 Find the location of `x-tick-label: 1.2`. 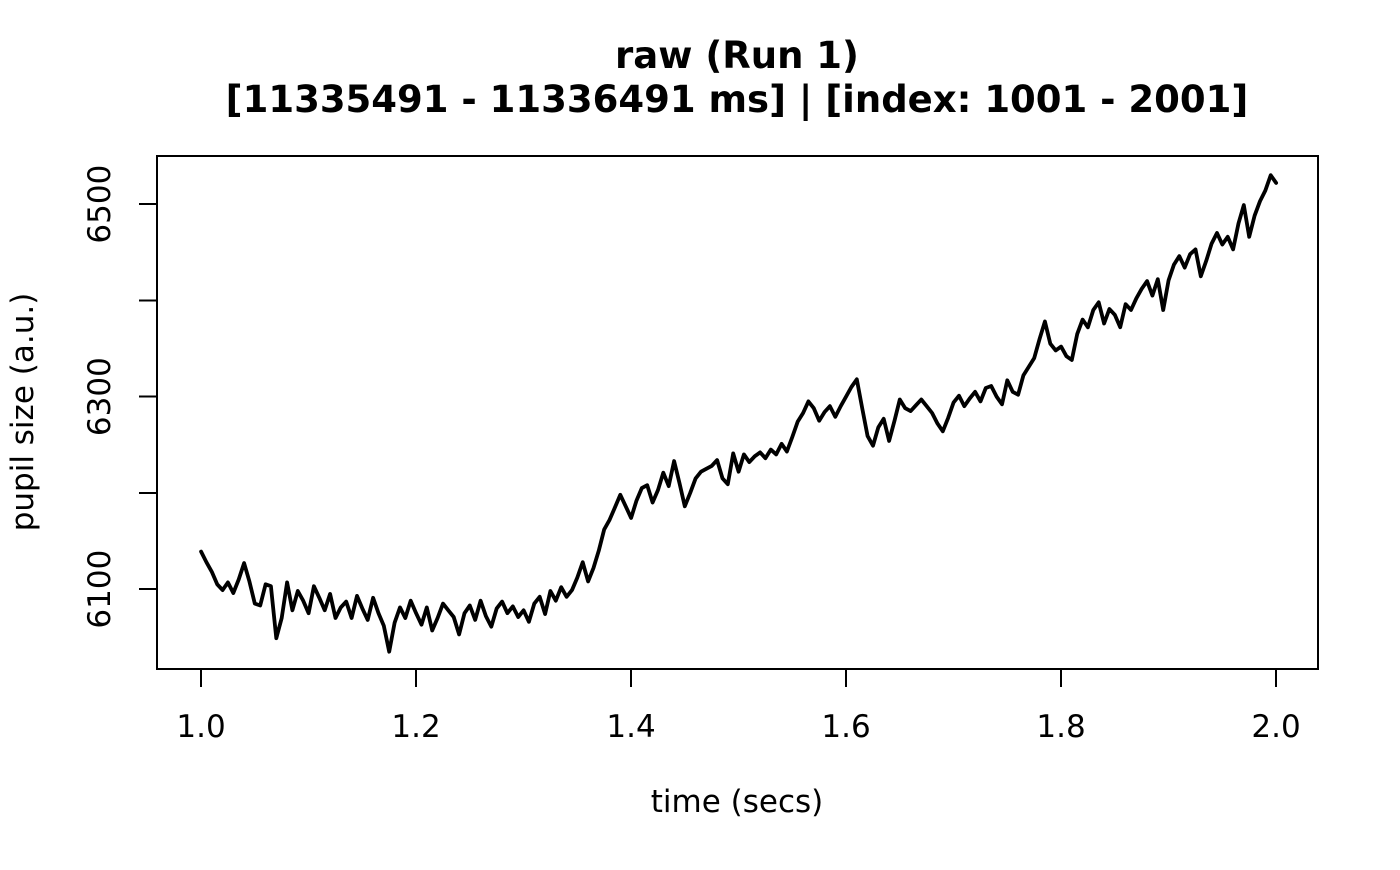

x-tick-label: 1.2 is located at coordinates (415, 727).